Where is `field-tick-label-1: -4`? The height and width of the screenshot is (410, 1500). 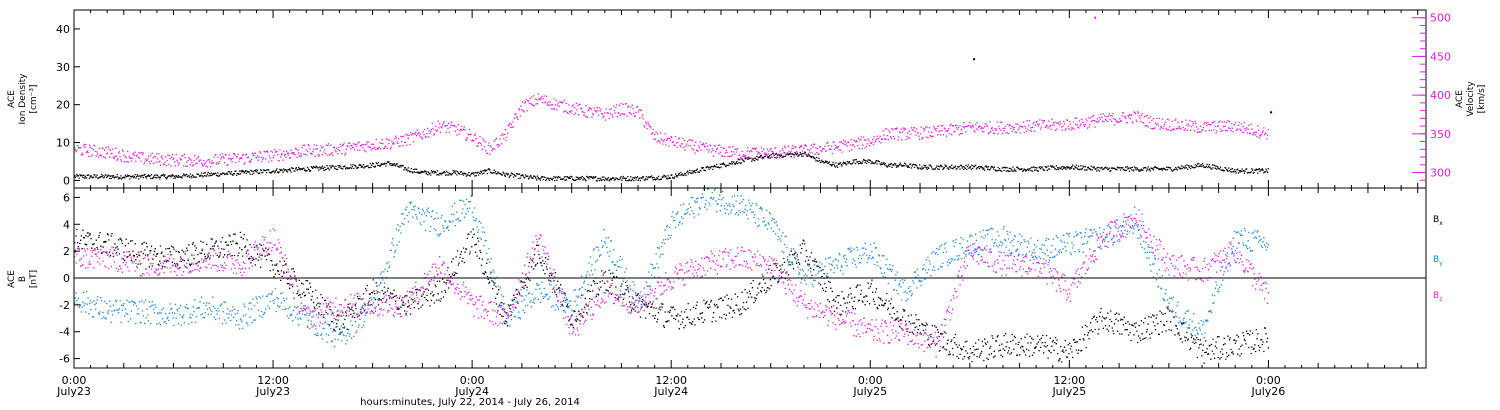
field-tick-label-1: -4 is located at coordinates (64, 332).